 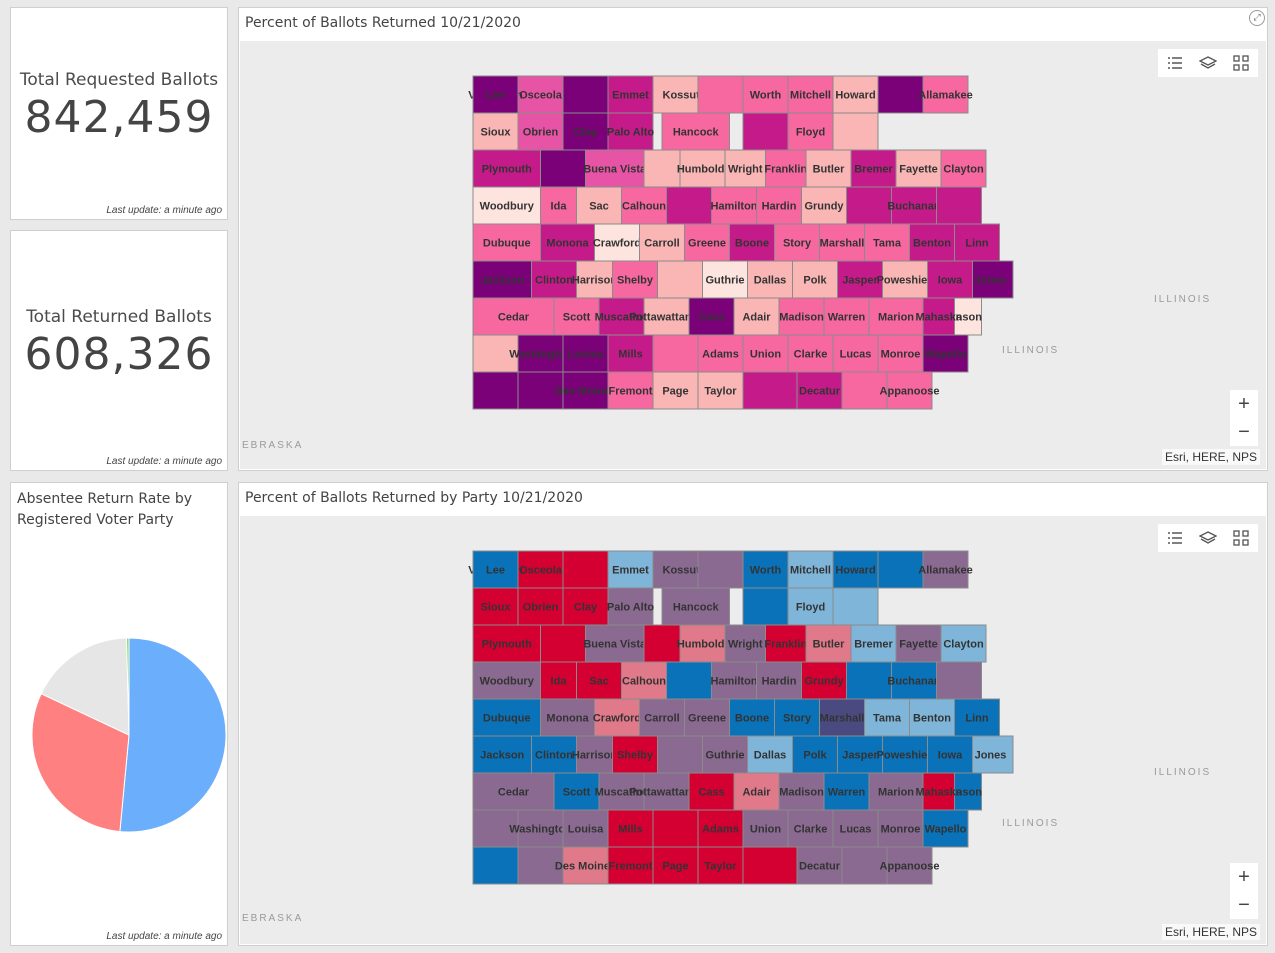 I want to click on county-jasper: Jasper, so click(x=860, y=279).